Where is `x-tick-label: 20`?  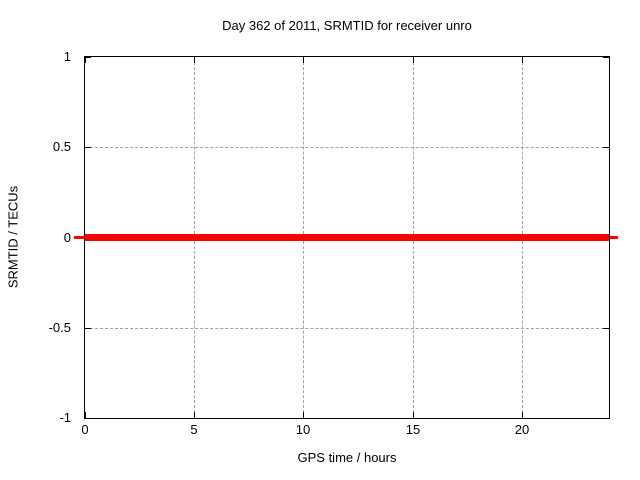 x-tick-label: 20 is located at coordinates (522, 429).